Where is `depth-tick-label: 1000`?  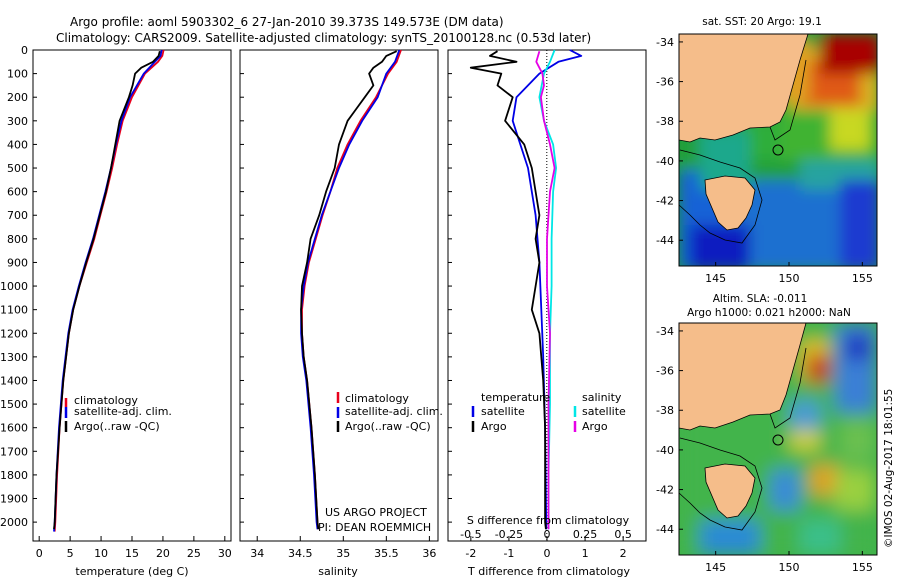 depth-tick-label: 1000 is located at coordinates (14, 286).